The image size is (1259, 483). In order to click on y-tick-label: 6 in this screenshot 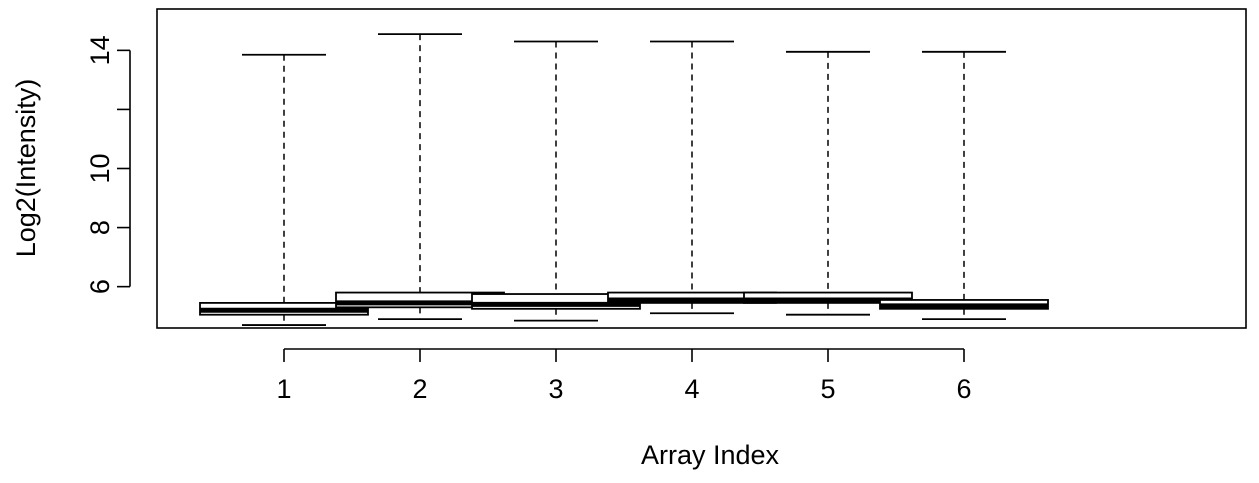, I will do `click(100, 286)`.